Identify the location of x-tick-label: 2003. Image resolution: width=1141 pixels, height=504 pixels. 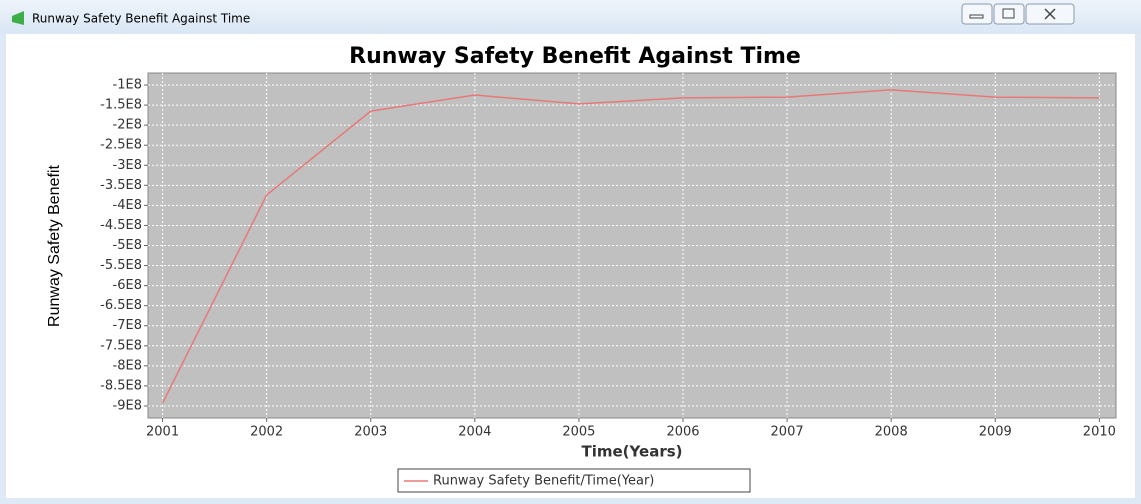
(370, 432).